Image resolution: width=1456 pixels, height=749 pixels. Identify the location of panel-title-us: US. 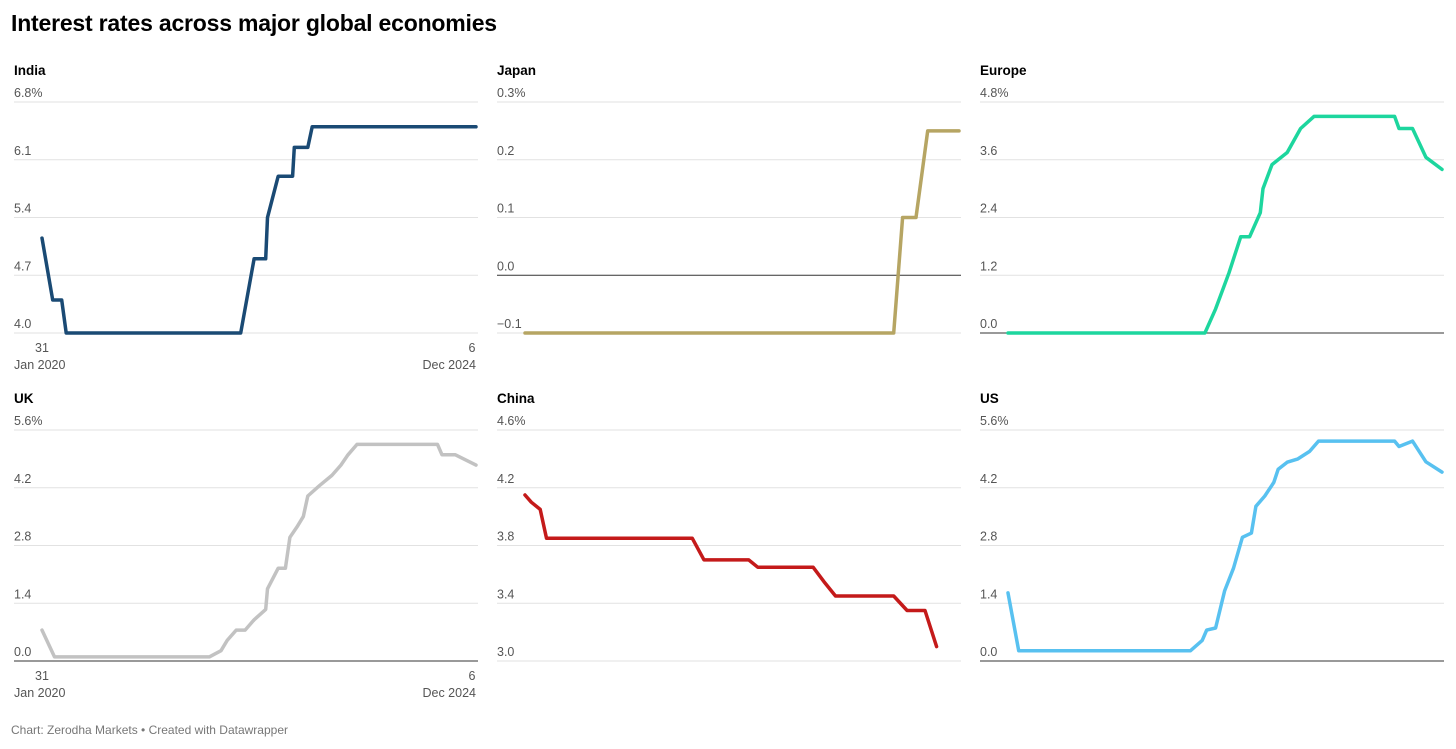
(989, 398).